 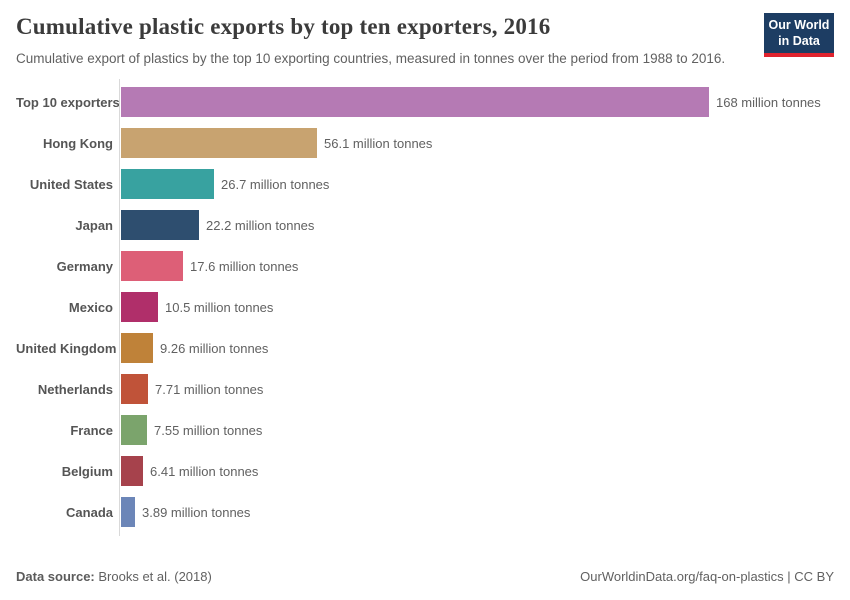 I want to click on owid-logo-line2: in Data, so click(x=799, y=40).